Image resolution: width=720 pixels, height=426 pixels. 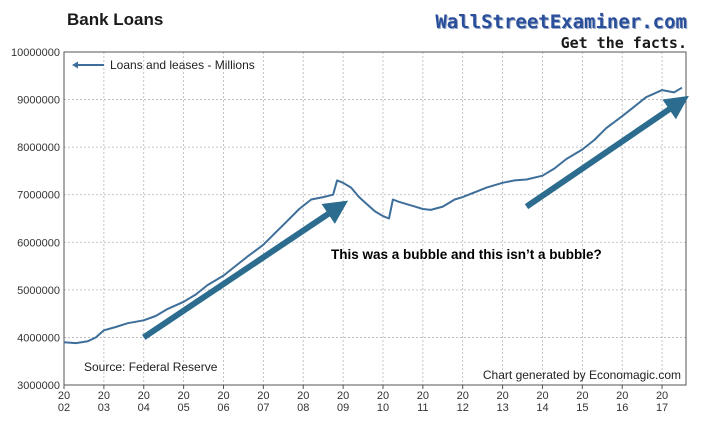 What do you see at coordinates (343, 408) in the screenshot?
I see `x-tick-label-bottom: 09` at bounding box center [343, 408].